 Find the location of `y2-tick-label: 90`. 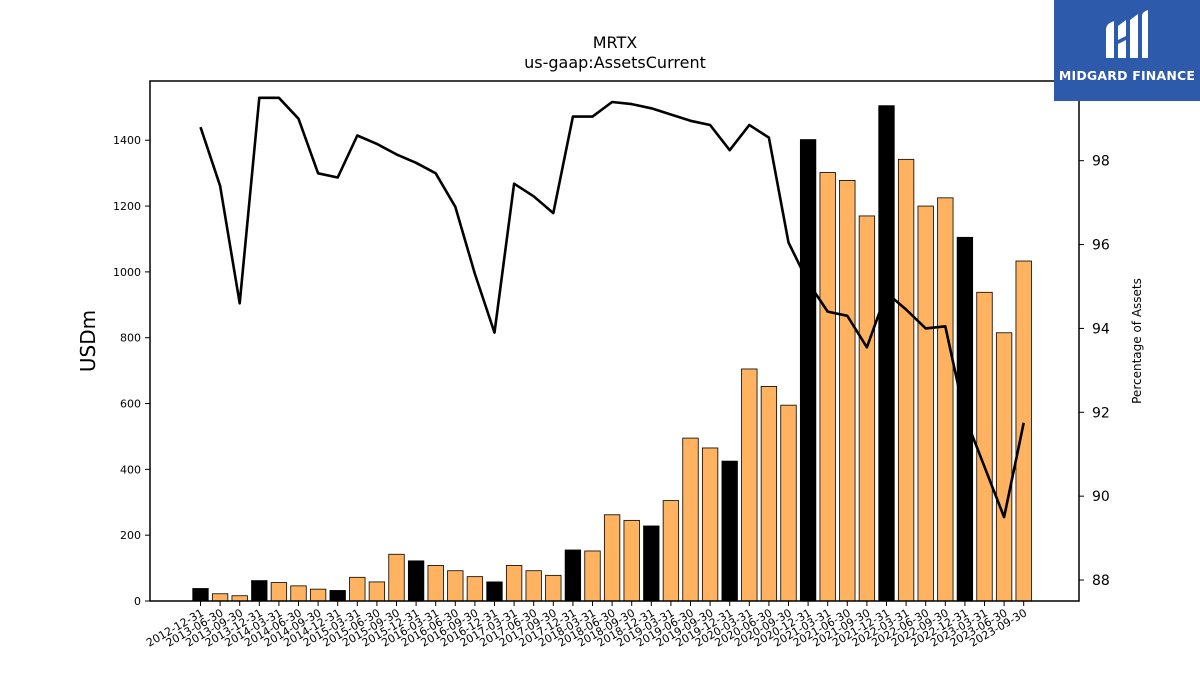

y2-tick-label: 90 is located at coordinates (1101, 497).